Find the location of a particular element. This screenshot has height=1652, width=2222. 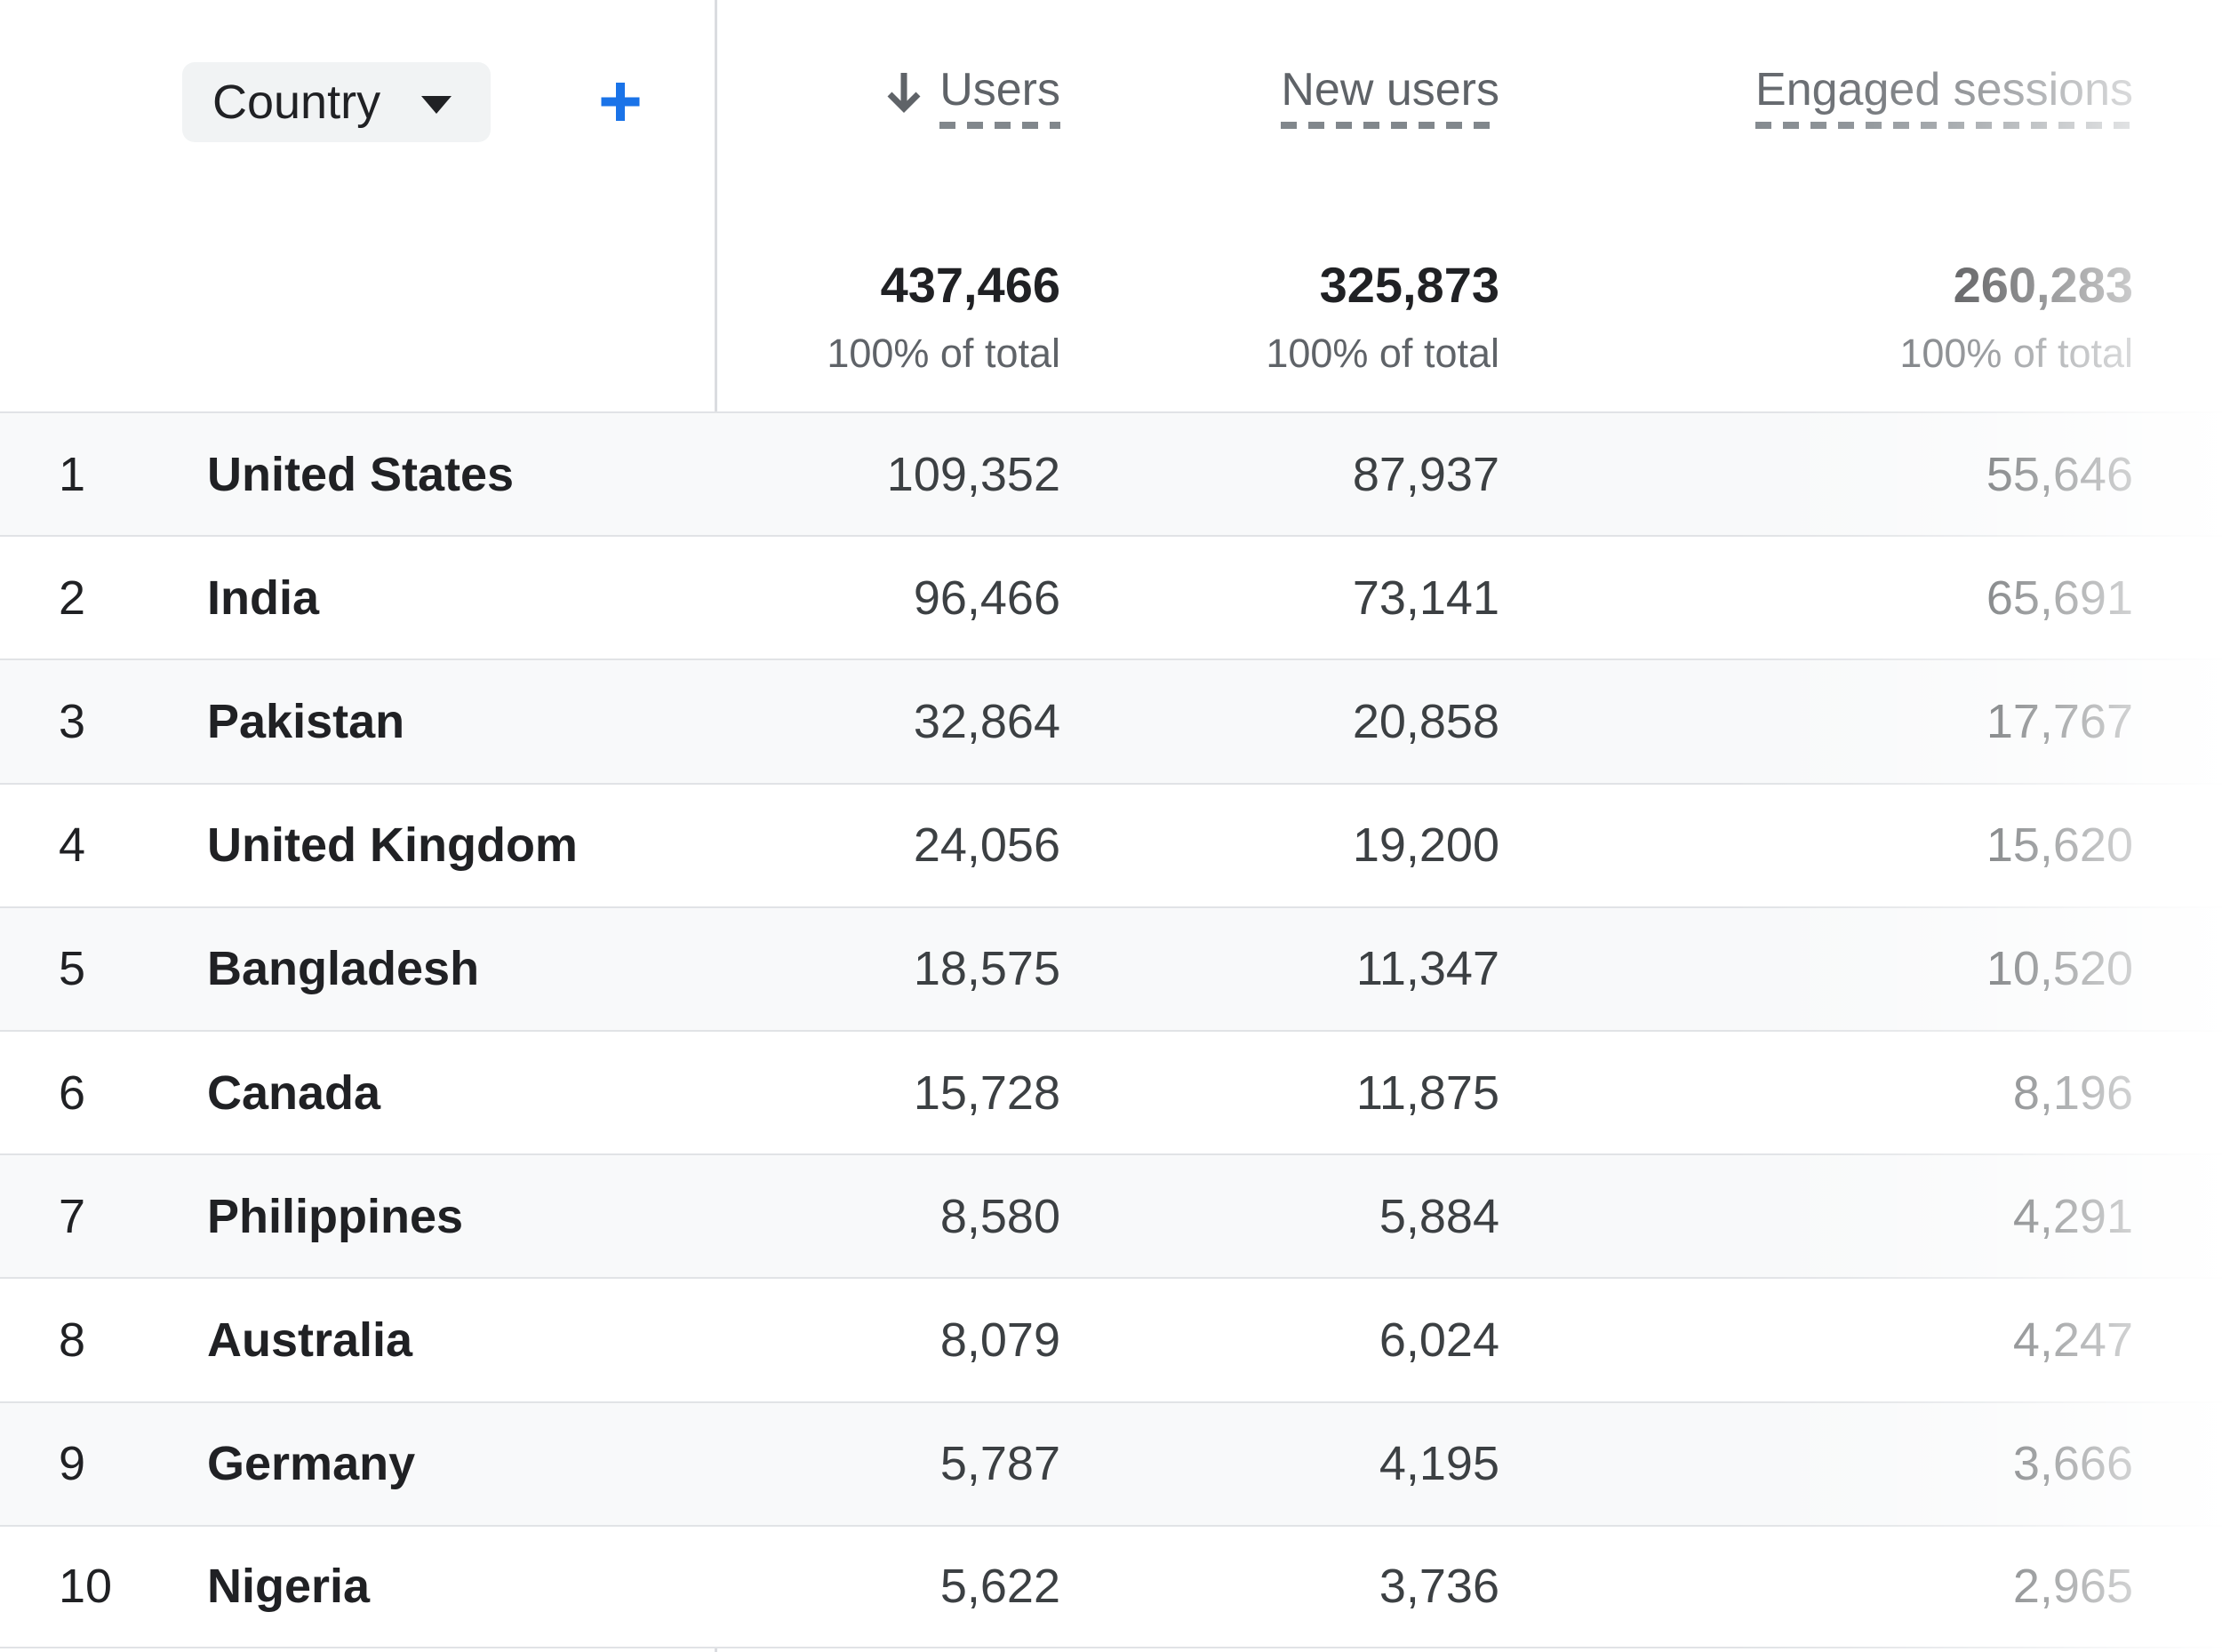

dimension-selector-button: Country is located at coordinates (337, 102).